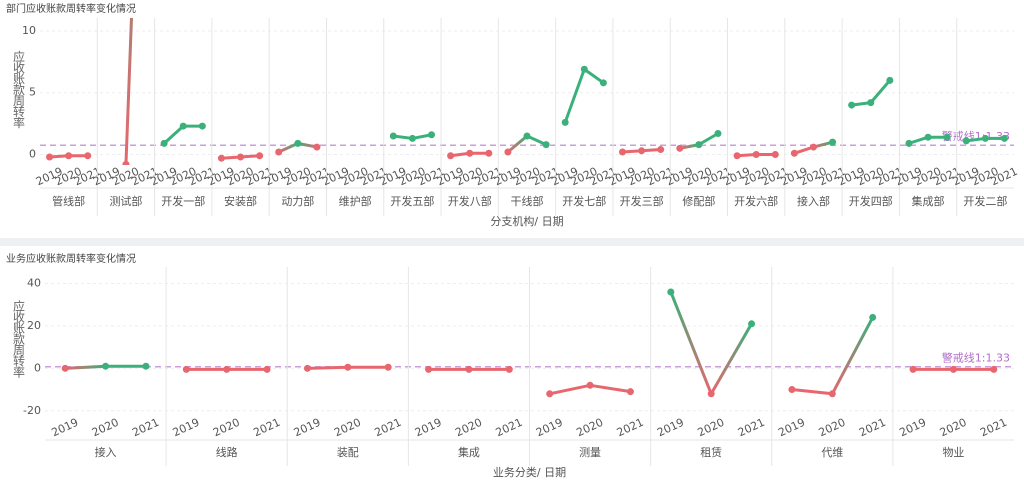 This screenshot has width=1024, height=492. I want to click on y-tick-label: 5, so click(32, 92).